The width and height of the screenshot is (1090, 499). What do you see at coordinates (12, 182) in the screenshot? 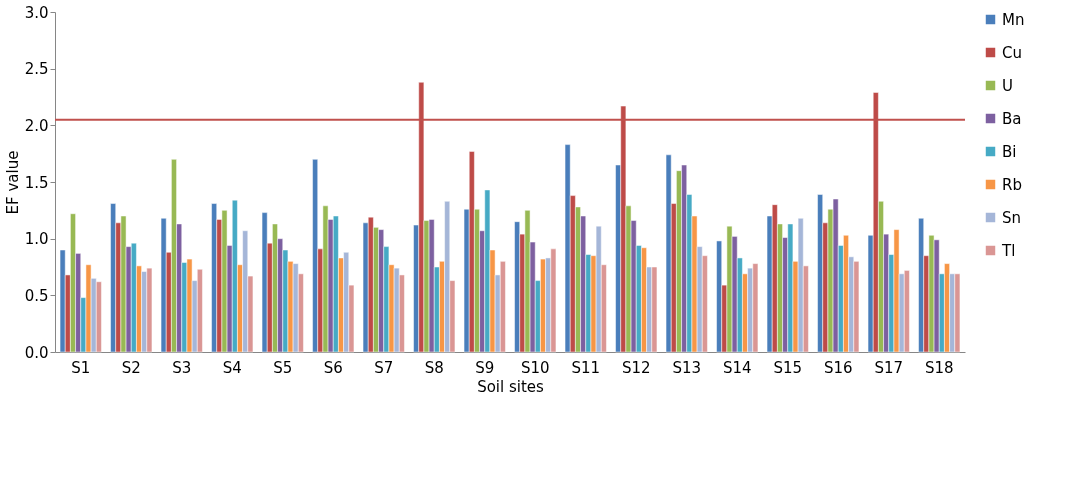
I see `y-axis-title: EF value` at bounding box center [12, 182].